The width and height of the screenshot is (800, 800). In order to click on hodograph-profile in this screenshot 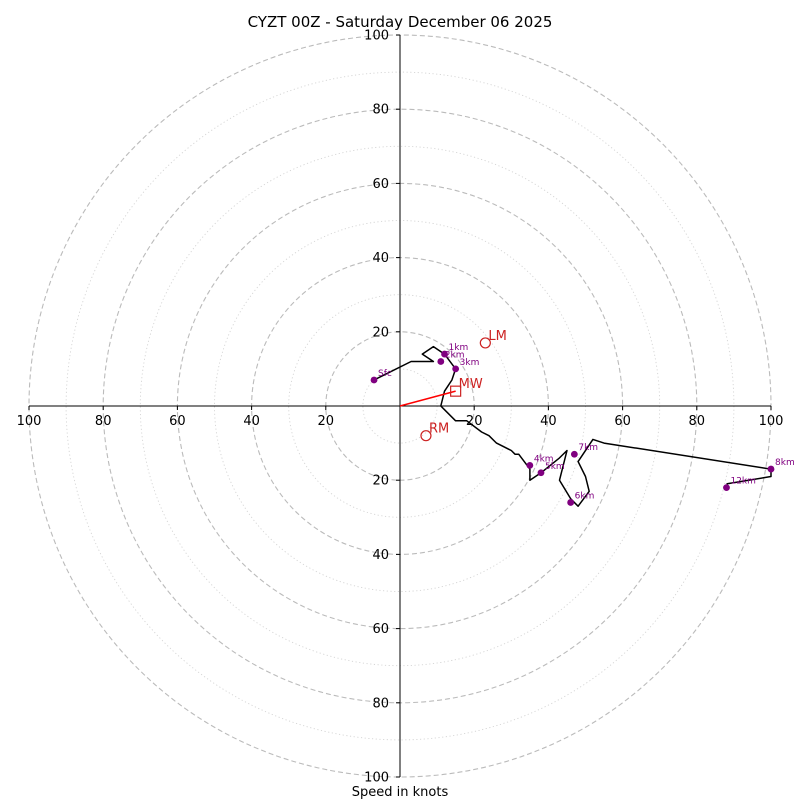, I will do `click(572, 426)`.